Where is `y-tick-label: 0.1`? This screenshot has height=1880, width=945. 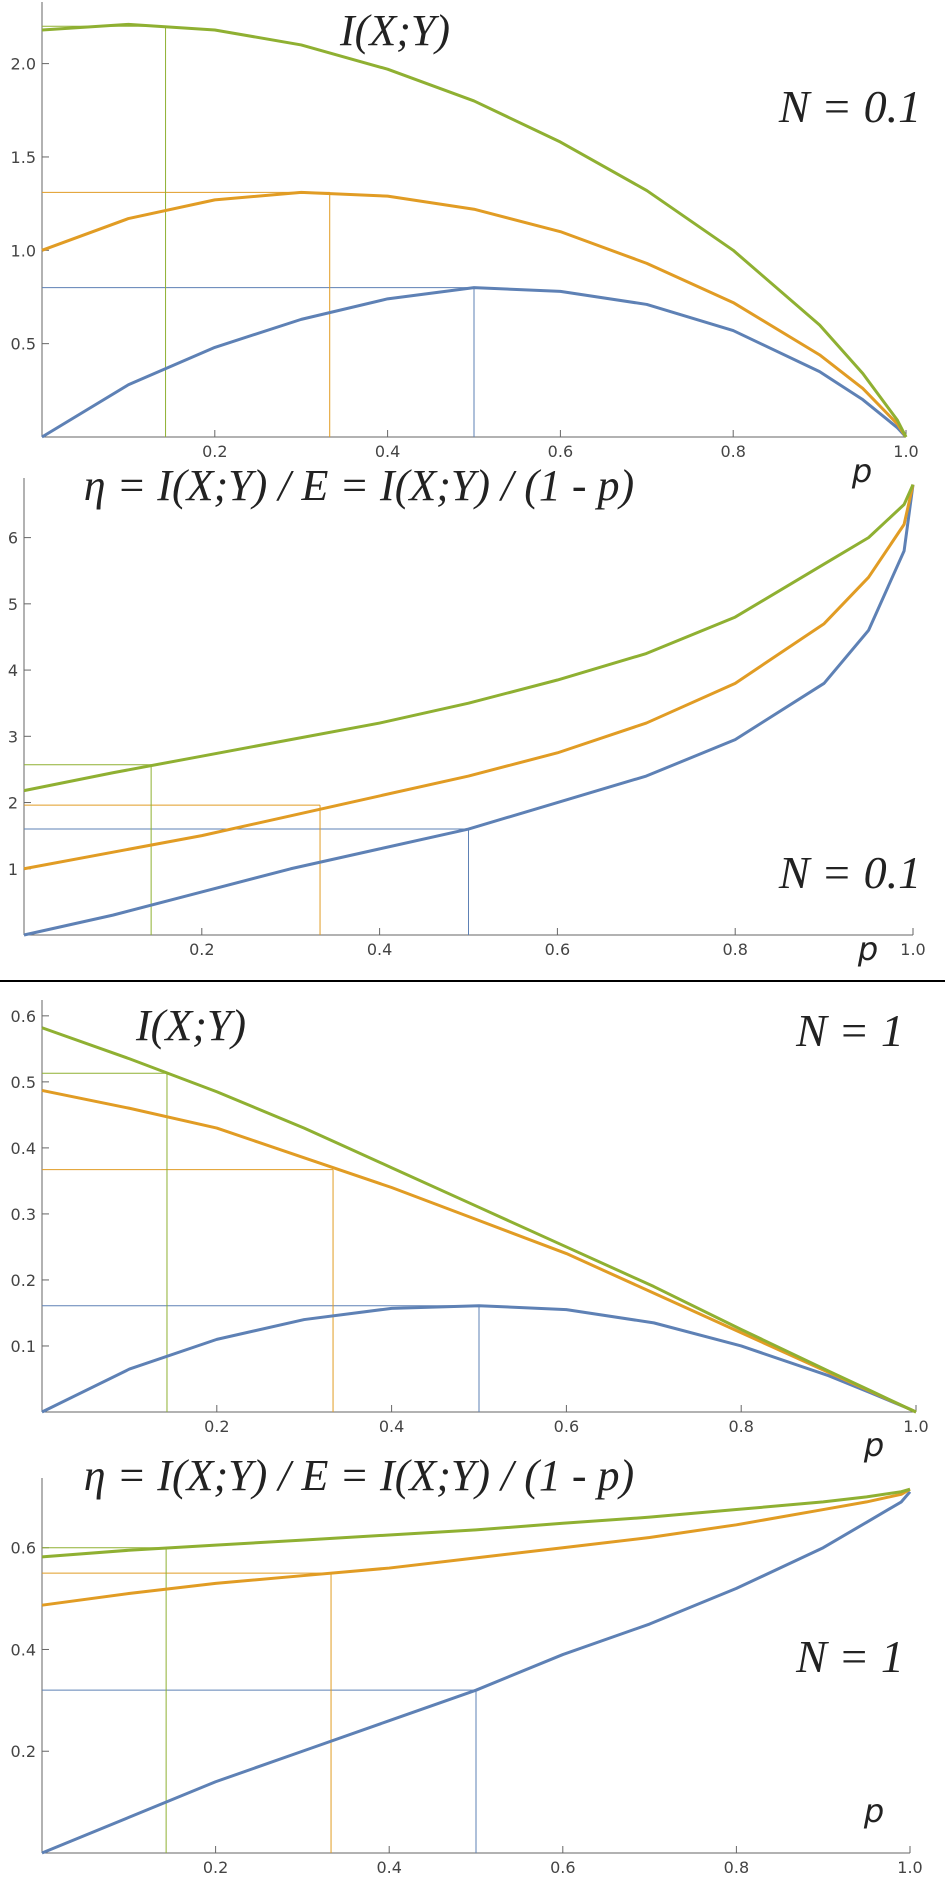 y-tick-label: 0.1 is located at coordinates (23, 1346).